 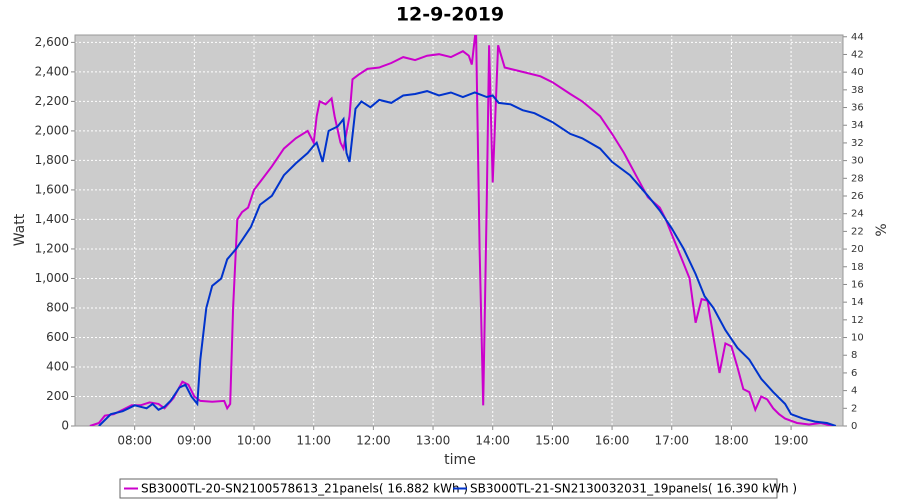 I want to click on y-tick-label: 1,600, so click(x=52, y=189).